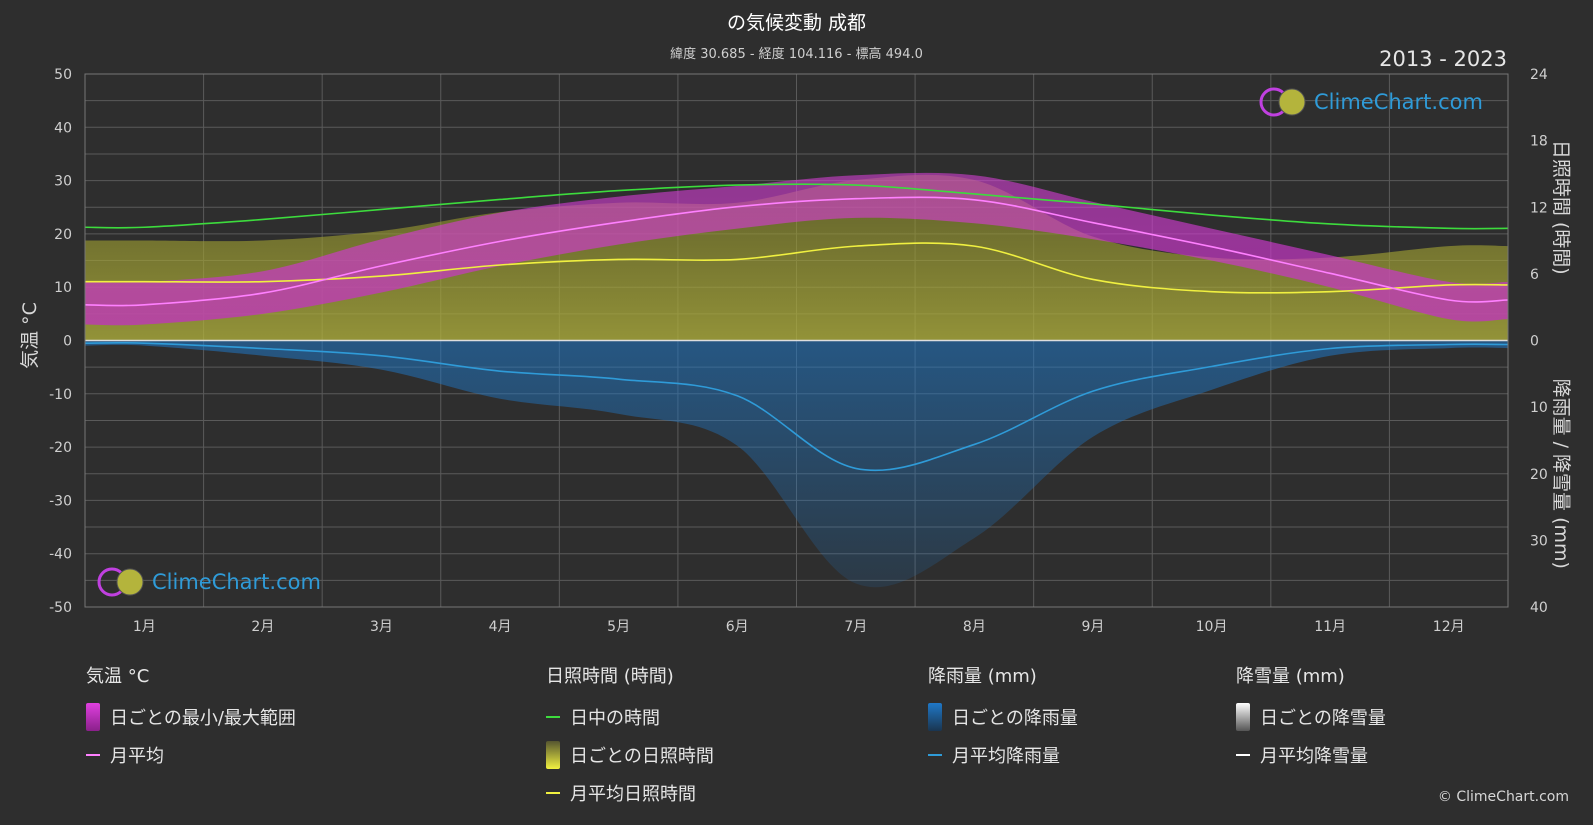 Image resolution: width=1593 pixels, height=825 pixels. What do you see at coordinates (553, 717) in the screenshot?
I see `daylight-swatch` at bounding box center [553, 717].